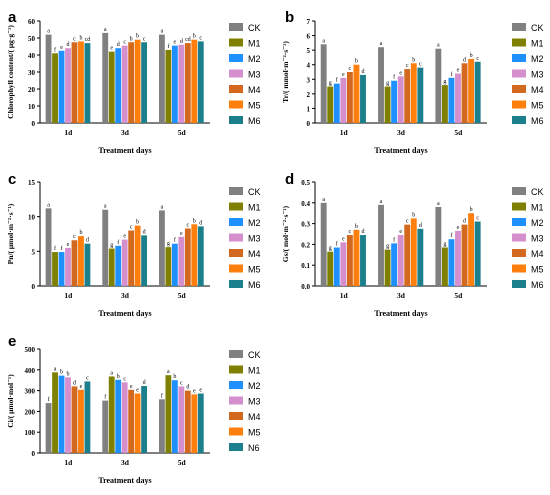 This screenshot has width=550, height=495. Describe the element at coordinates (61, 414) in the screenshot. I see `bar-m2-1d` at that location.